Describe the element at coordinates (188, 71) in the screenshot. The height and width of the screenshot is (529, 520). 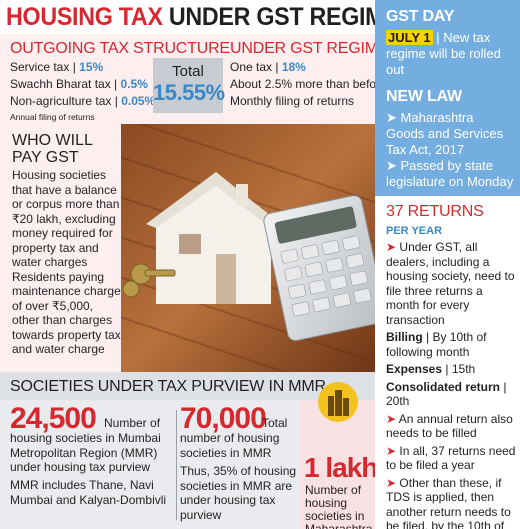
I see `total-label: Total` at that location.